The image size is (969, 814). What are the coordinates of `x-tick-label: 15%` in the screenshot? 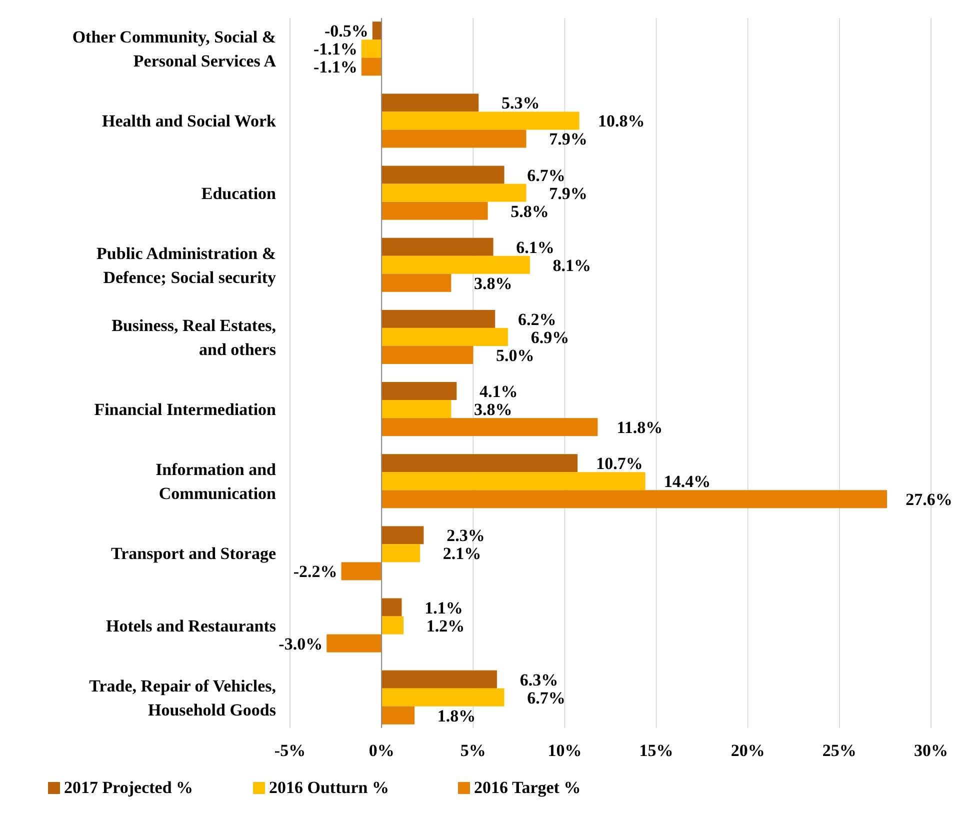 It's located at (656, 750).